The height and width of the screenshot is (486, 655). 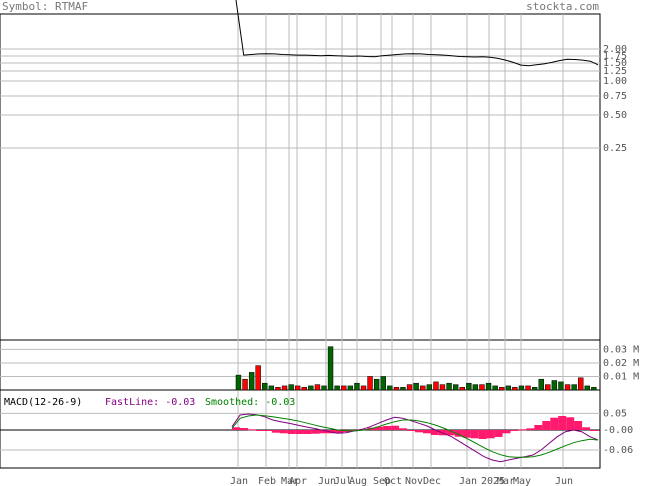 What do you see at coordinates (150, 402) in the screenshot?
I see `macd-fastline-label: FastLine: -0.03` at bounding box center [150, 402].